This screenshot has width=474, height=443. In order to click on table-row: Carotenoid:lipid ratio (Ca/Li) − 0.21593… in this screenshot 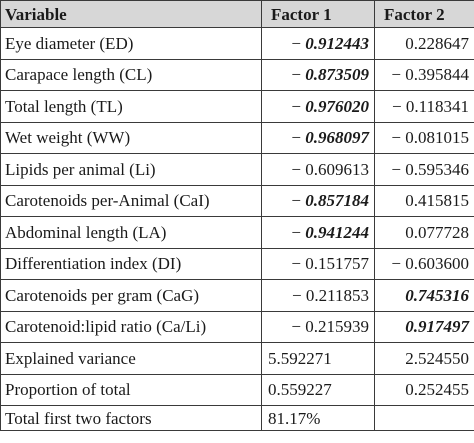, I will do `click(237, 326)`.